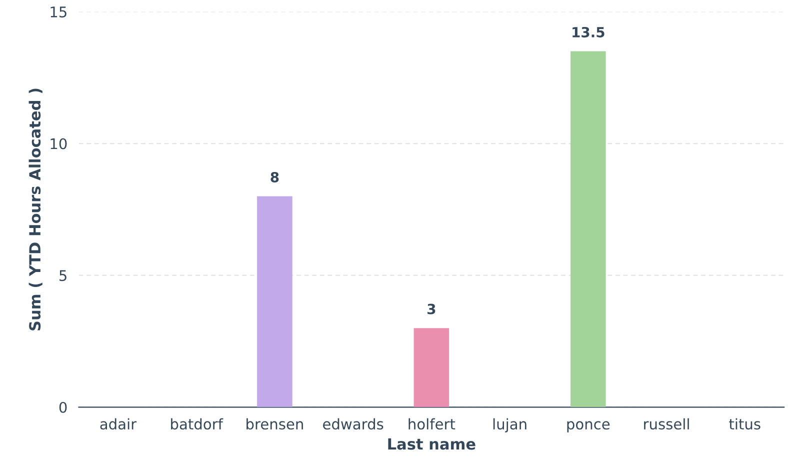 The image size is (788, 468). What do you see at coordinates (274, 424) in the screenshot?
I see `x-tick-label: brensen` at bounding box center [274, 424].